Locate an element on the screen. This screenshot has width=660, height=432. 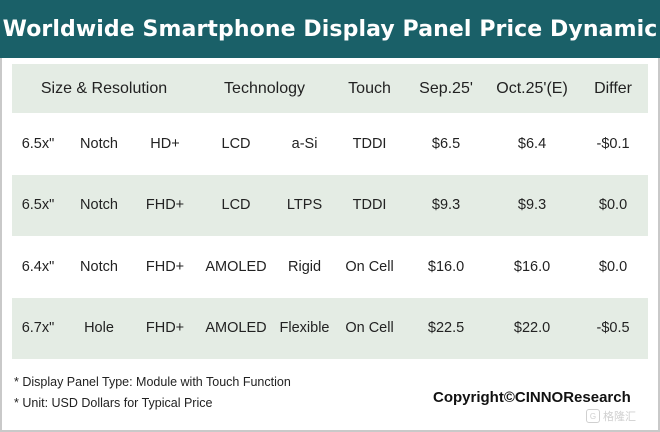
cell-sep-price: $9.3 is located at coordinates (446, 205).